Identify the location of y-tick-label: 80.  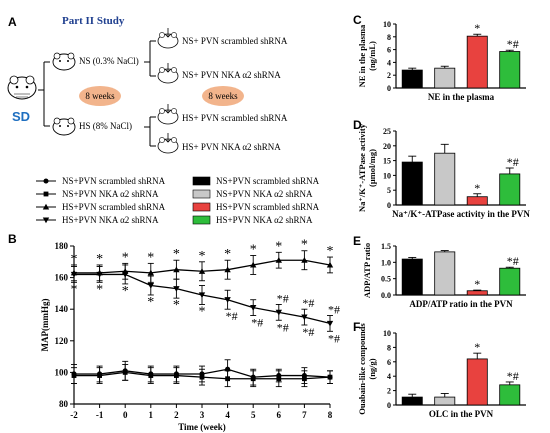
(64, 404).